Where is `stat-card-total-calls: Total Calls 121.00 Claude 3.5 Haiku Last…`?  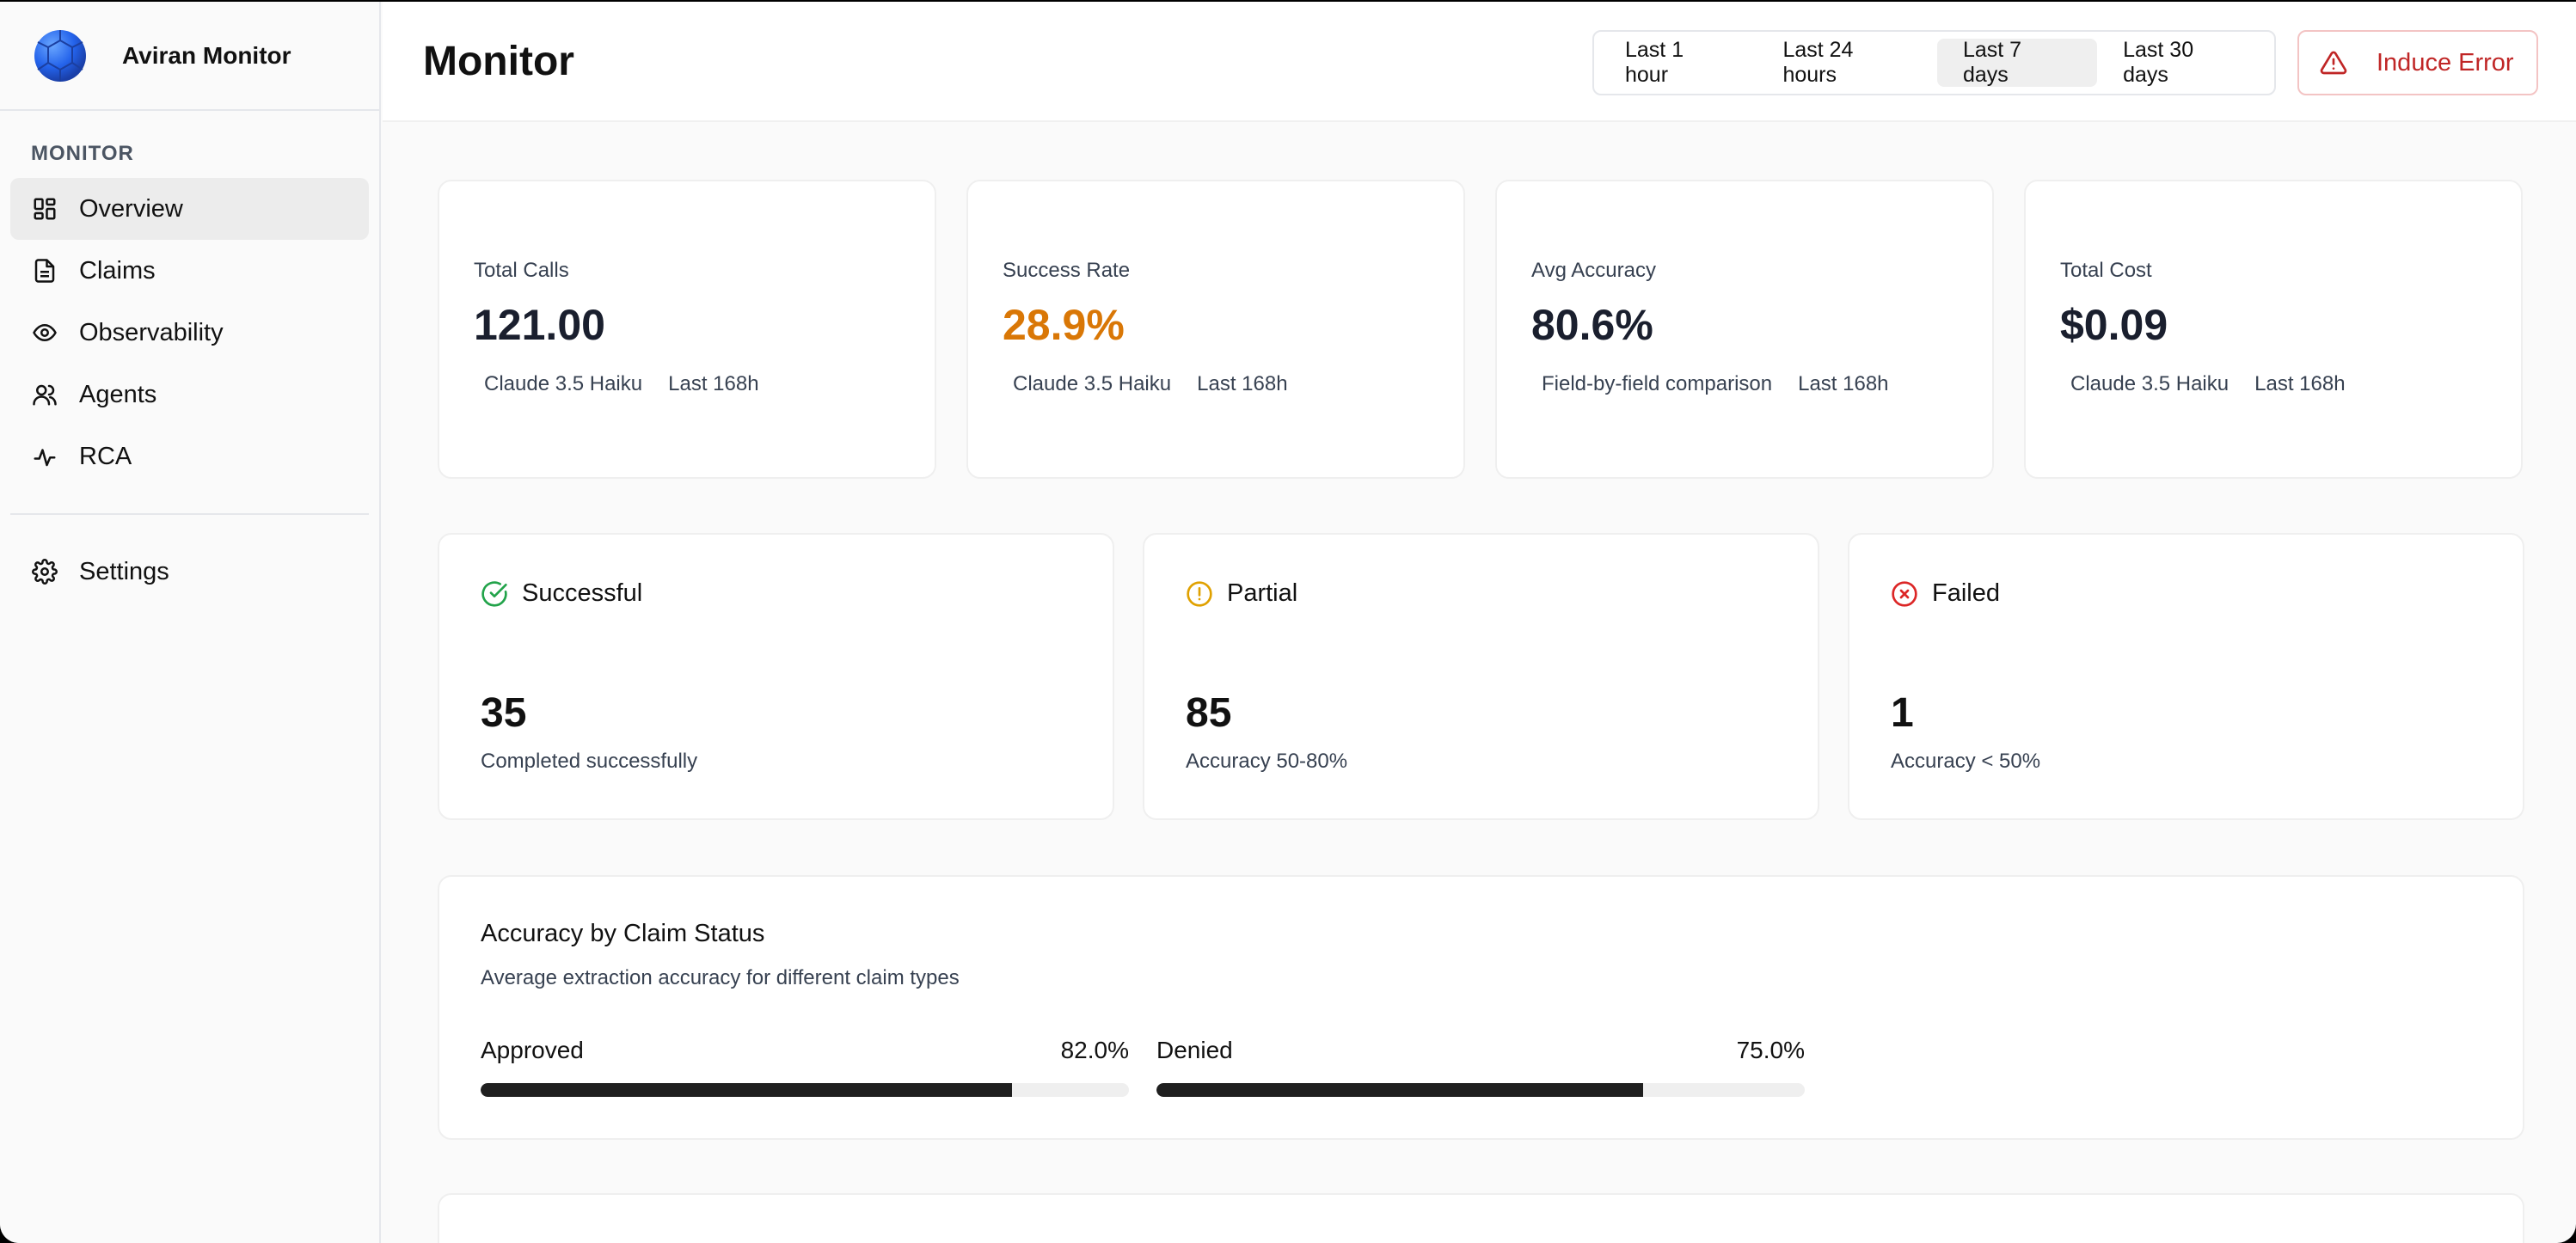 stat-card-total-calls: Total Calls 121.00 Claude 3.5 Haiku Last… is located at coordinates (687, 330).